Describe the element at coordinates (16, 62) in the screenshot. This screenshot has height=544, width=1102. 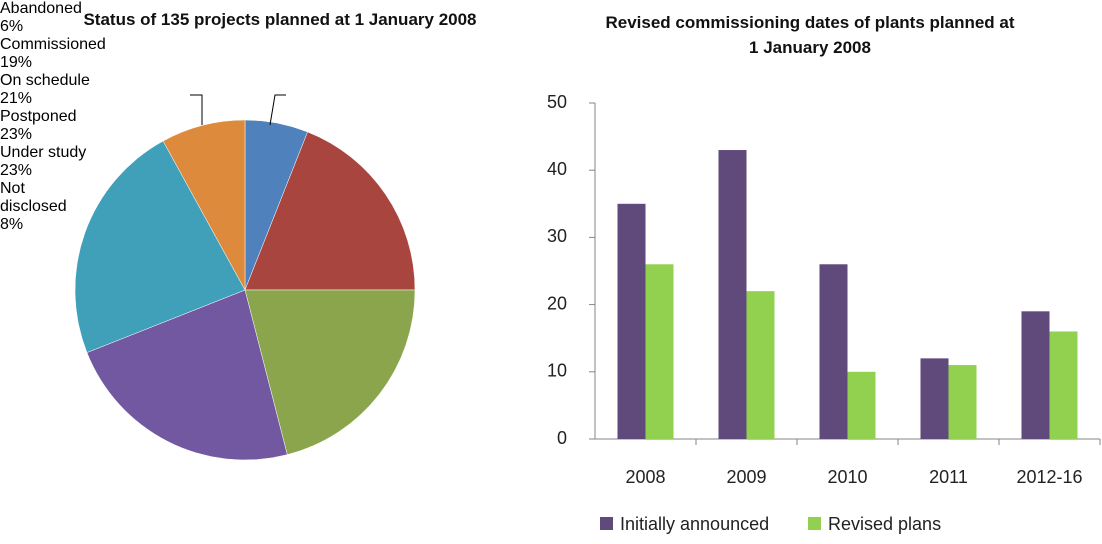
I see `pie-label-value: 19%` at that location.